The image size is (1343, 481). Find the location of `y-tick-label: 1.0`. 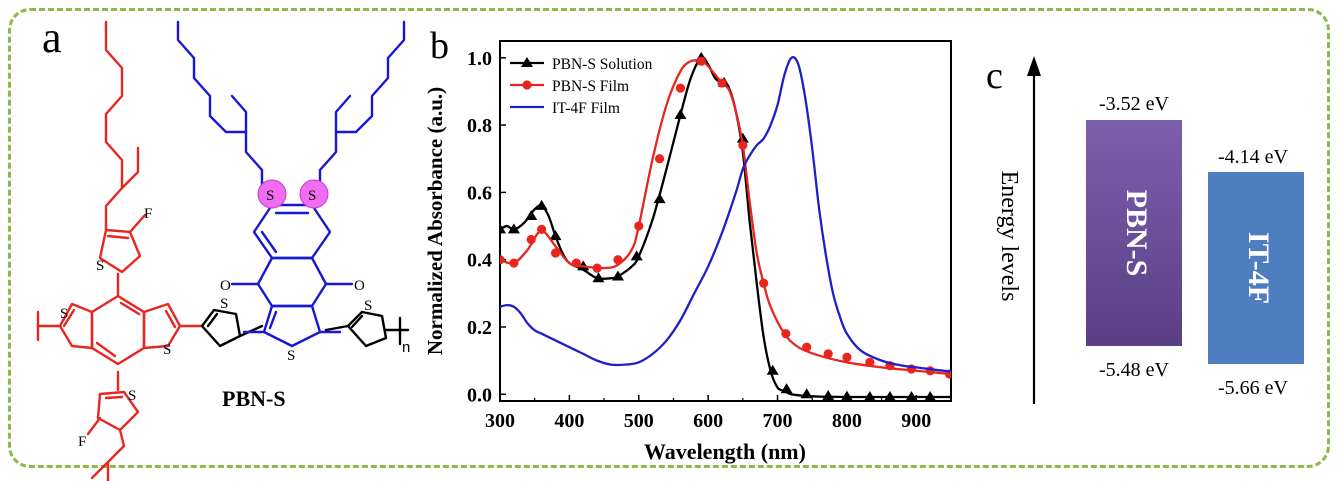

y-tick-label: 1.0 is located at coordinates (479, 59).